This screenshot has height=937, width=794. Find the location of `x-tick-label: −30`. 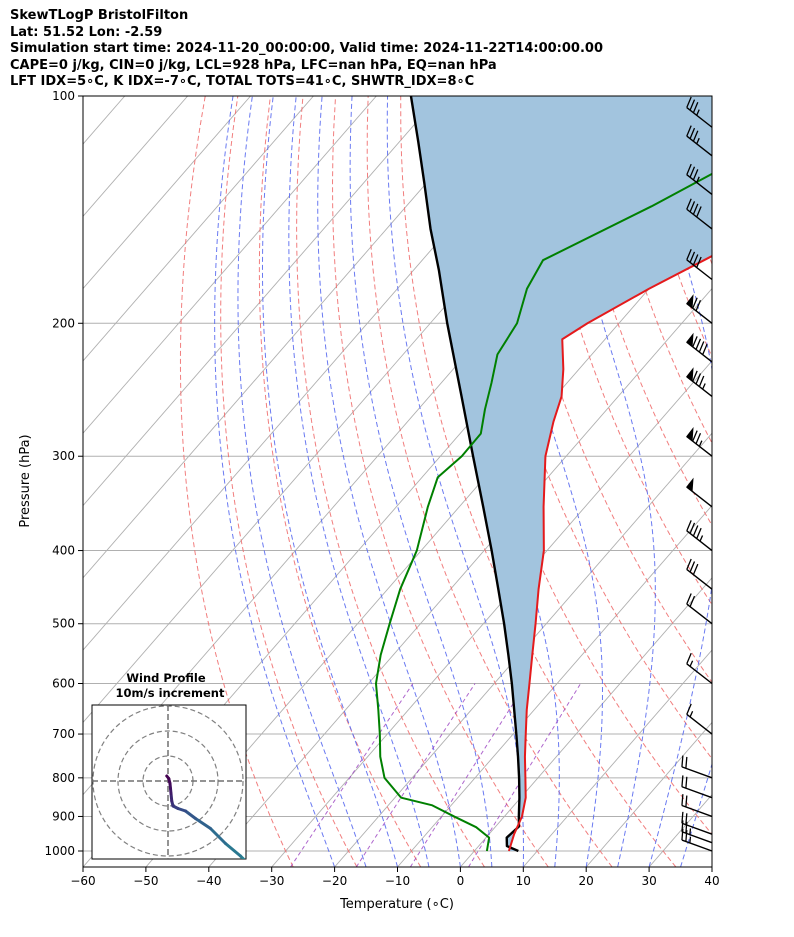

x-tick-label: −30 is located at coordinates (271, 881).